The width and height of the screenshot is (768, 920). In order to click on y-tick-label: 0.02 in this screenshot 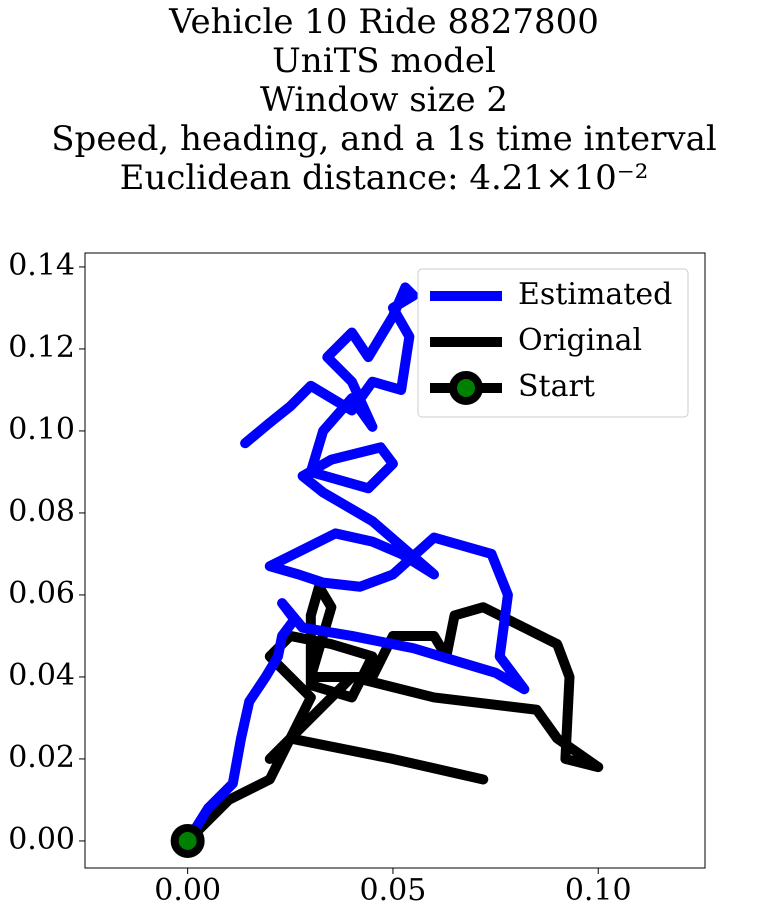, I will do `click(41, 757)`.